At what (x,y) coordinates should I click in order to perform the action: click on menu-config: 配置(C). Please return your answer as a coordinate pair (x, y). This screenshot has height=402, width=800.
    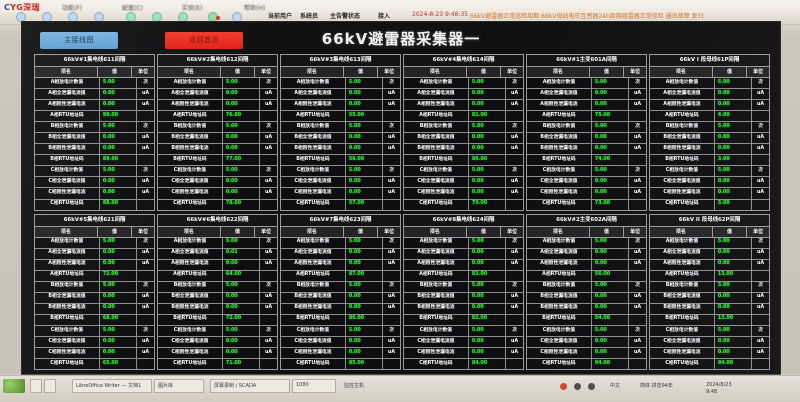
    Looking at the image, I should click on (132, 8).